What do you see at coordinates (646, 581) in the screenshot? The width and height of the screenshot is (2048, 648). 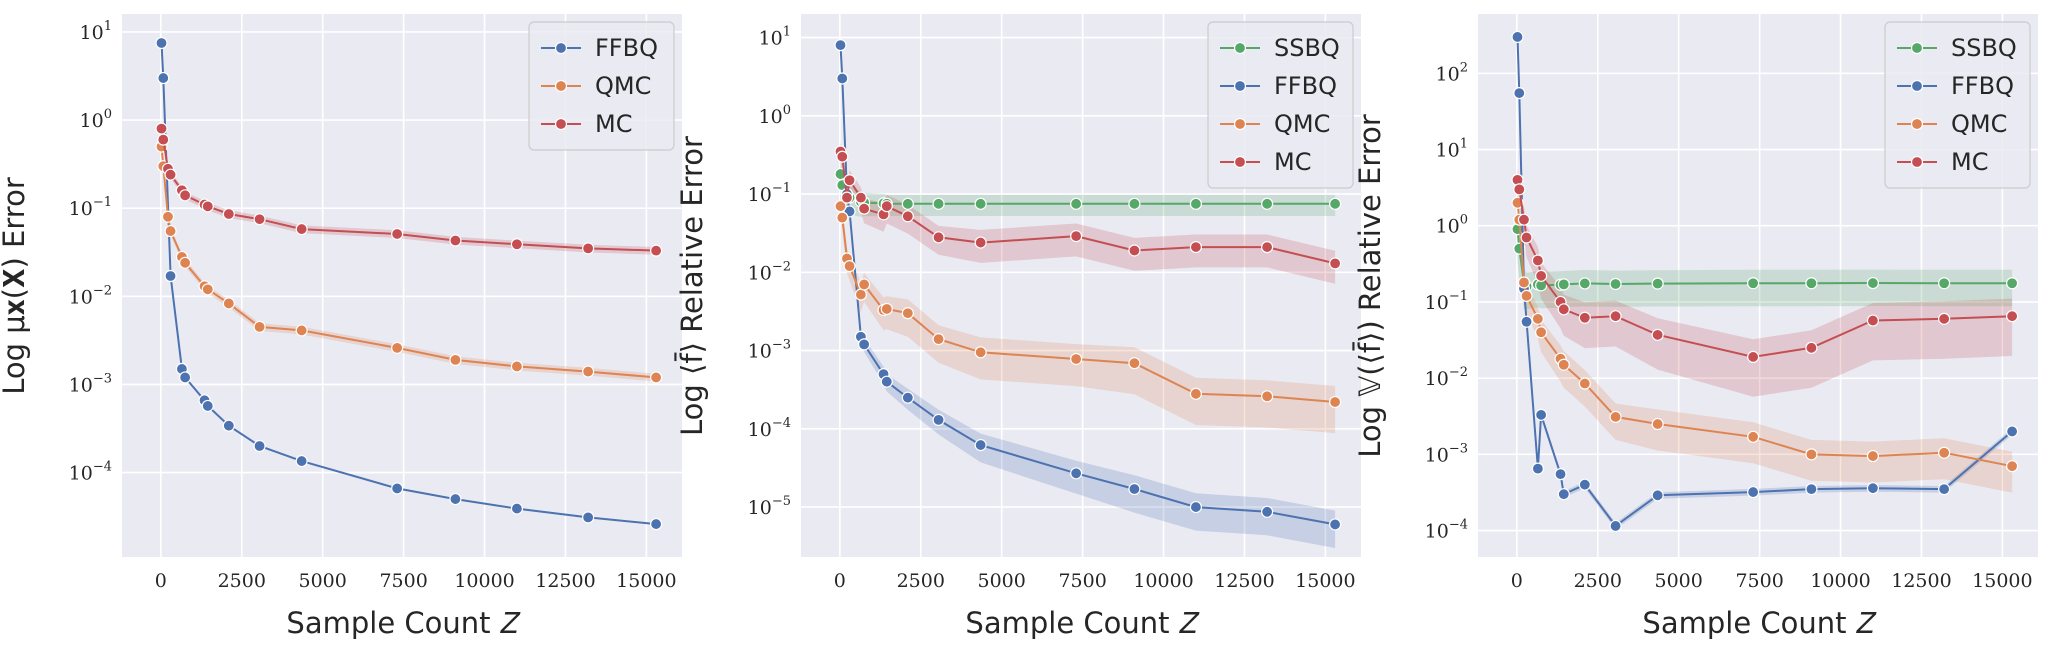 I see `x-tick-label: 15000` at bounding box center [646, 581].